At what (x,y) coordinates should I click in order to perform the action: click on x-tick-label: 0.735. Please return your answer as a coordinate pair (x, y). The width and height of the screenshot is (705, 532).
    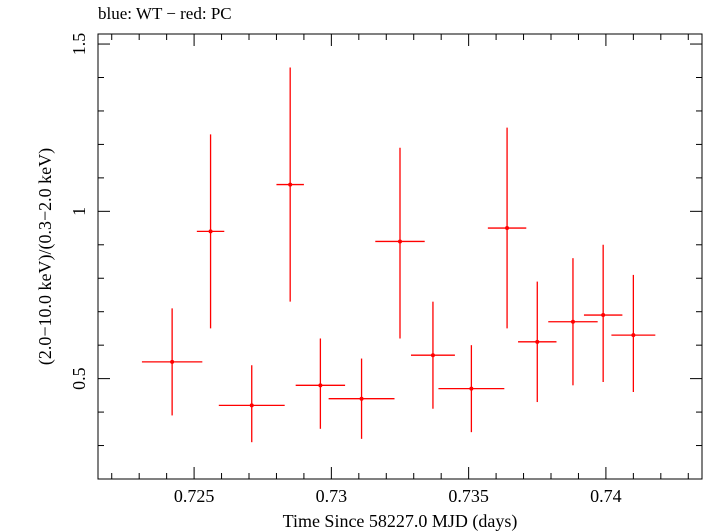
    Looking at the image, I should click on (468, 496).